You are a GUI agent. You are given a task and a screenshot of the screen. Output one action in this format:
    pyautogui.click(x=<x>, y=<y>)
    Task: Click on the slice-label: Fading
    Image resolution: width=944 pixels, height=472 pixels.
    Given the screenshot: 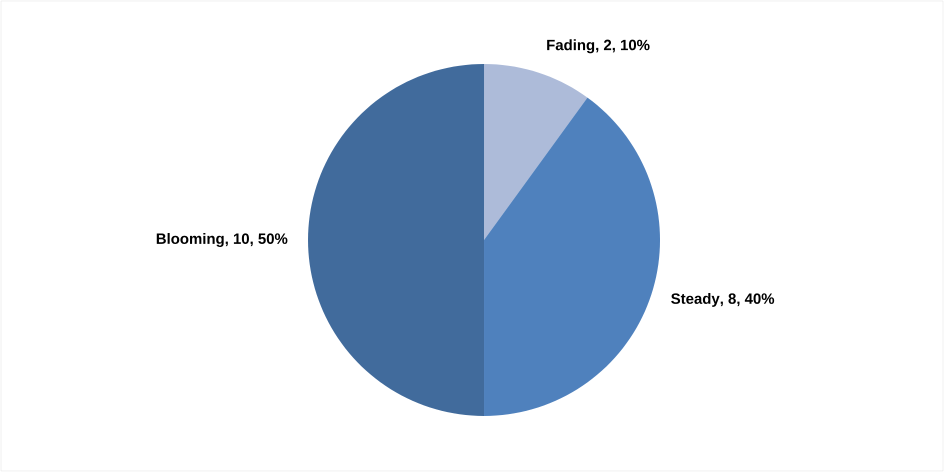 What is the action you would take?
    pyautogui.click(x=570, y=46)
    